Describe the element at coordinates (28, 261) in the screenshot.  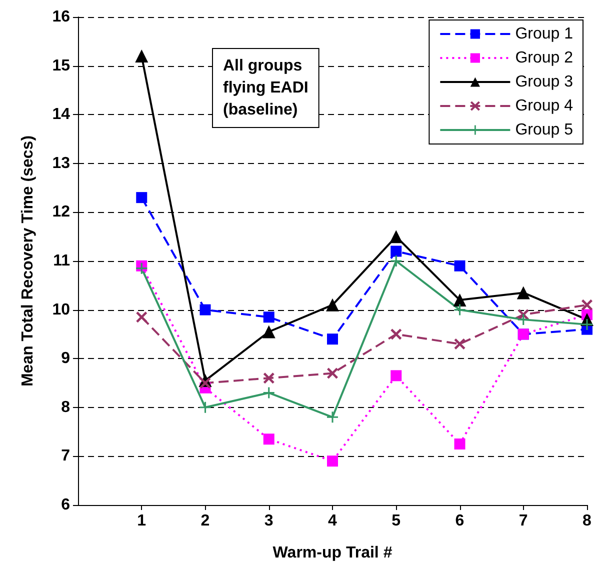
I see `y-axis-title: Mean Total Recovery Time (secs)` at that location.